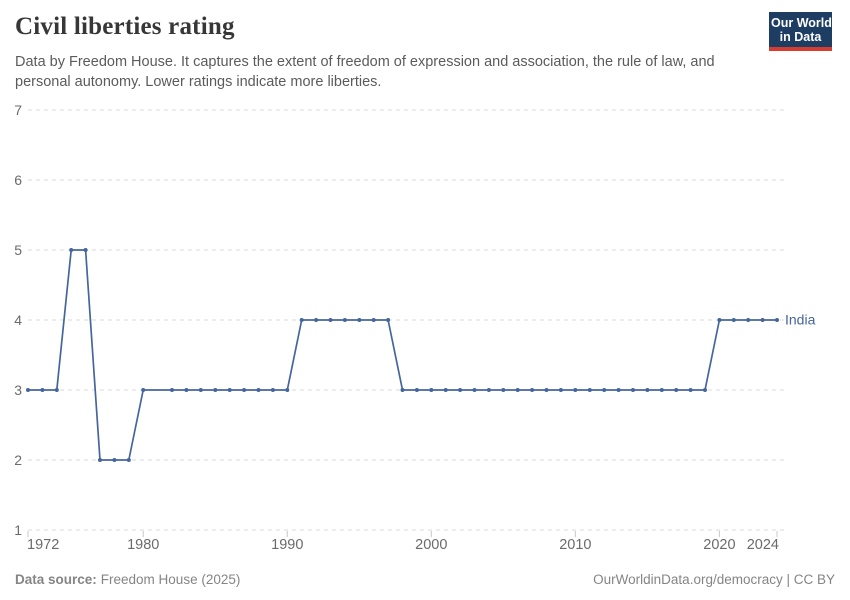 Image resolution: width=850 pixels, height=600 pixels. Describe the element at coordinates (125, 26) in the screenshot. I see `page-title: Civil liberties rating` at that location.